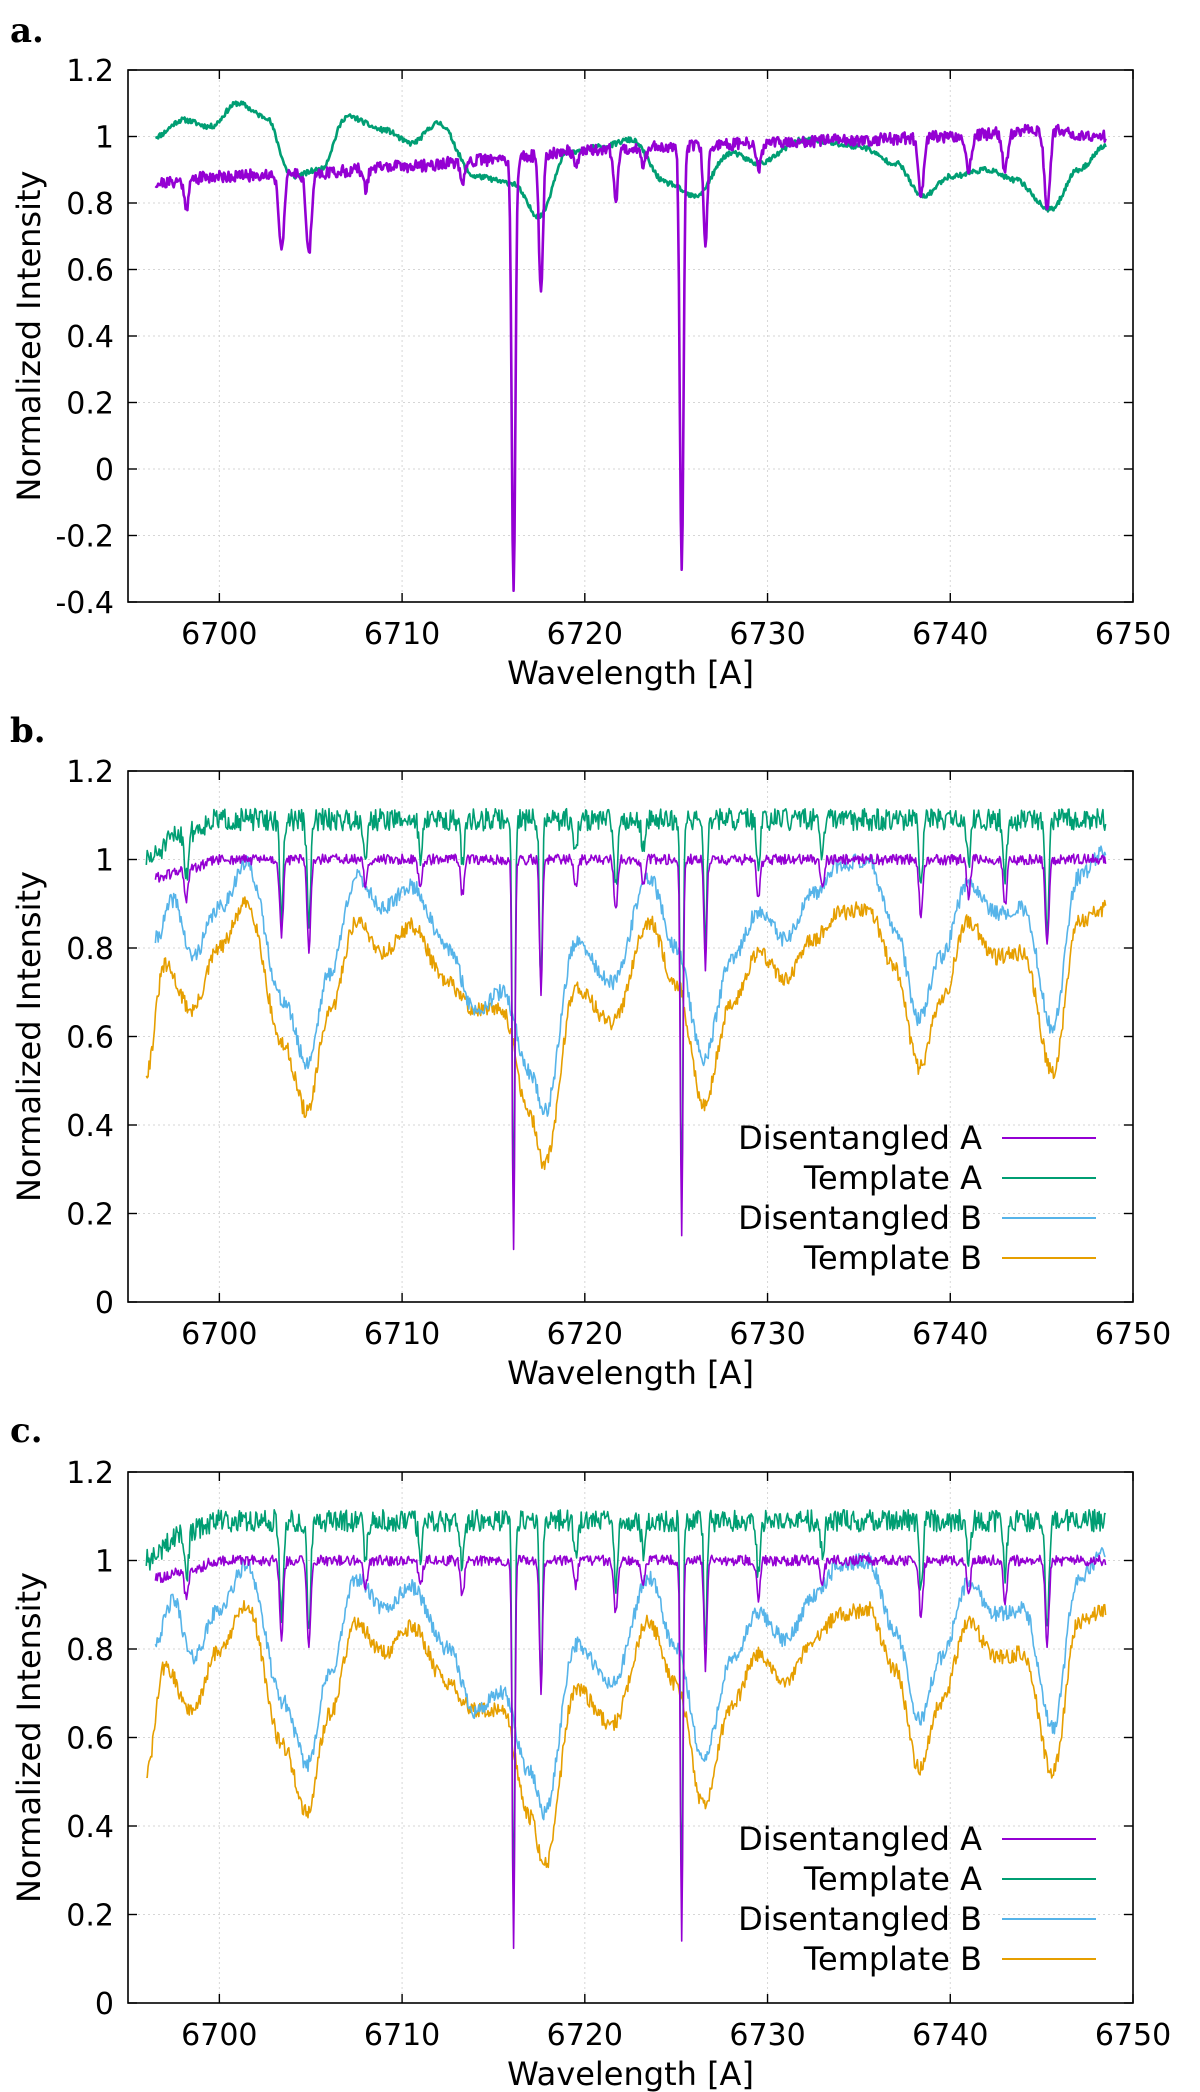 This screenshot has height=2092, width=1200. I want to click on panel-label: c., so click(26, 1431).